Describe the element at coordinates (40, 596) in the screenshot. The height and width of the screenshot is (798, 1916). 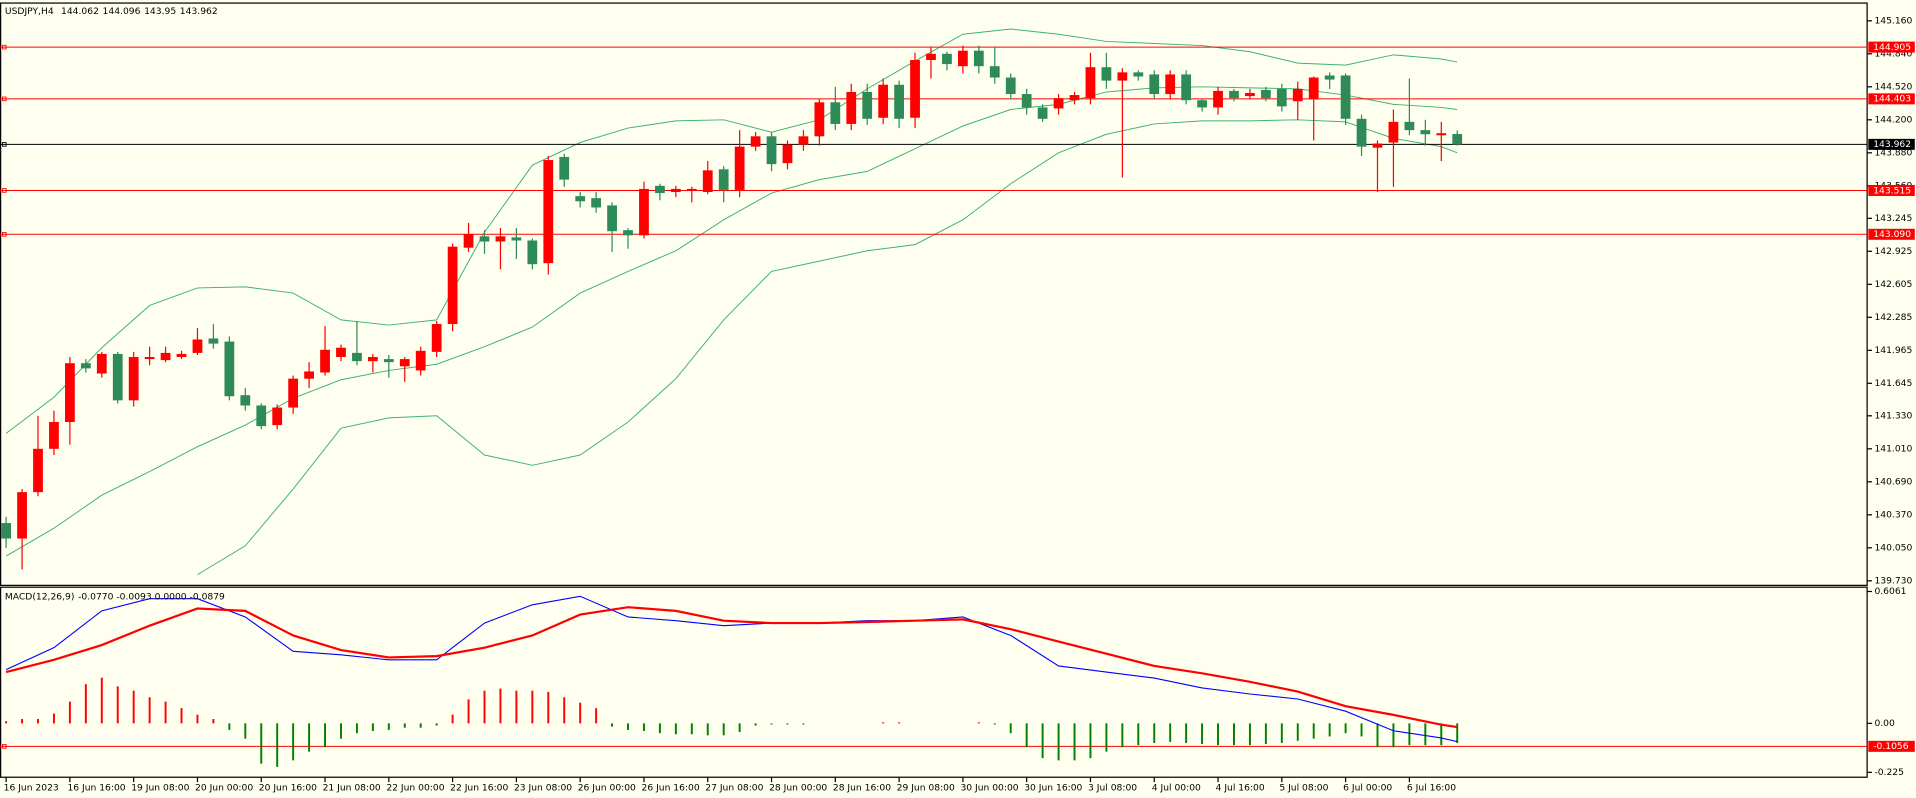
I see `header-field: MACD(12,26,9)` at that location.